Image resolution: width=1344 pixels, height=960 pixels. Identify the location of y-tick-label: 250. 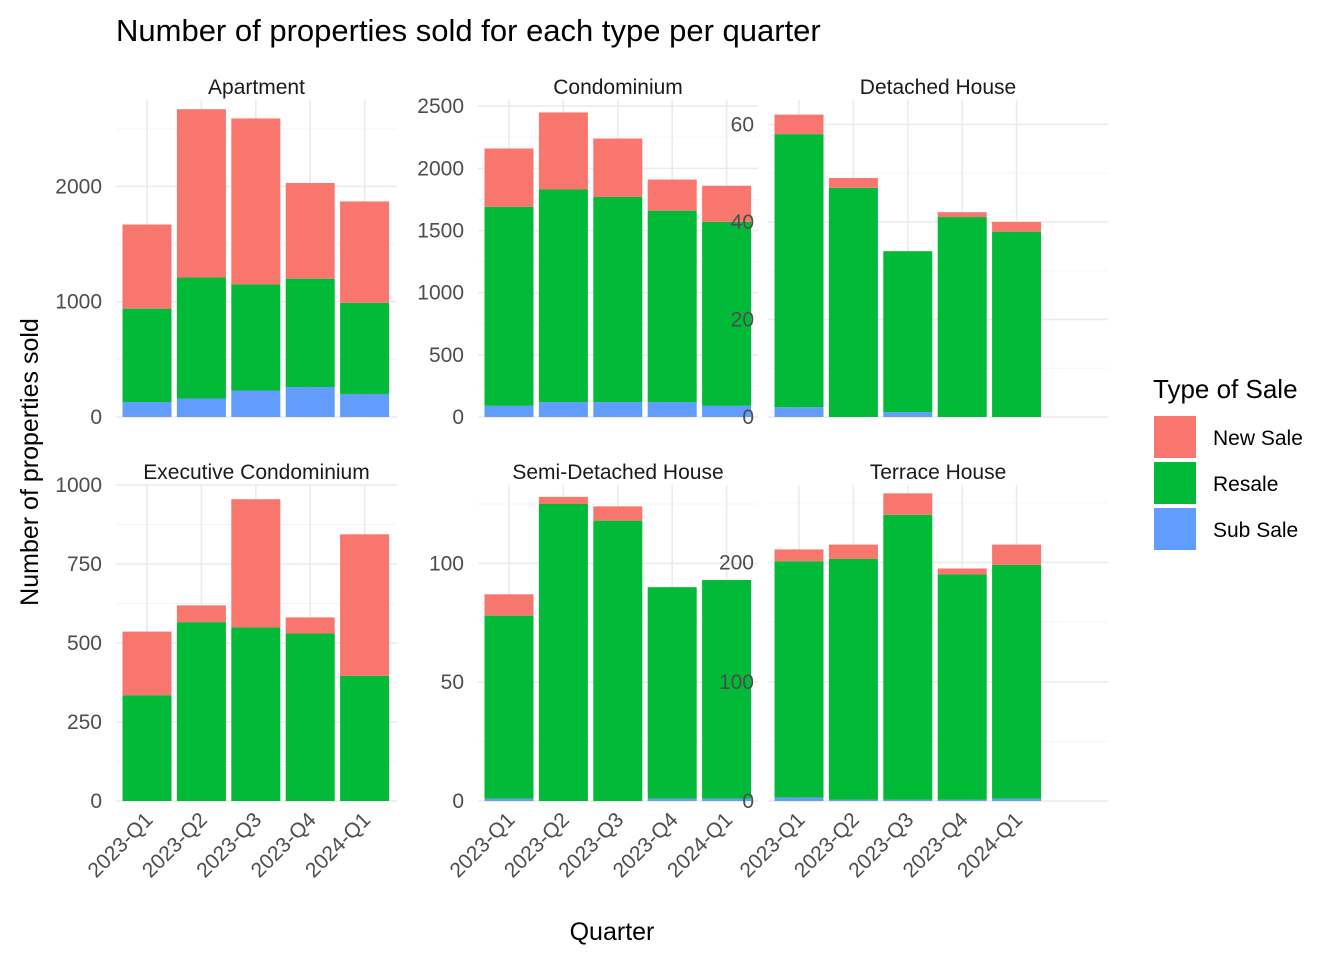
(84, 722).